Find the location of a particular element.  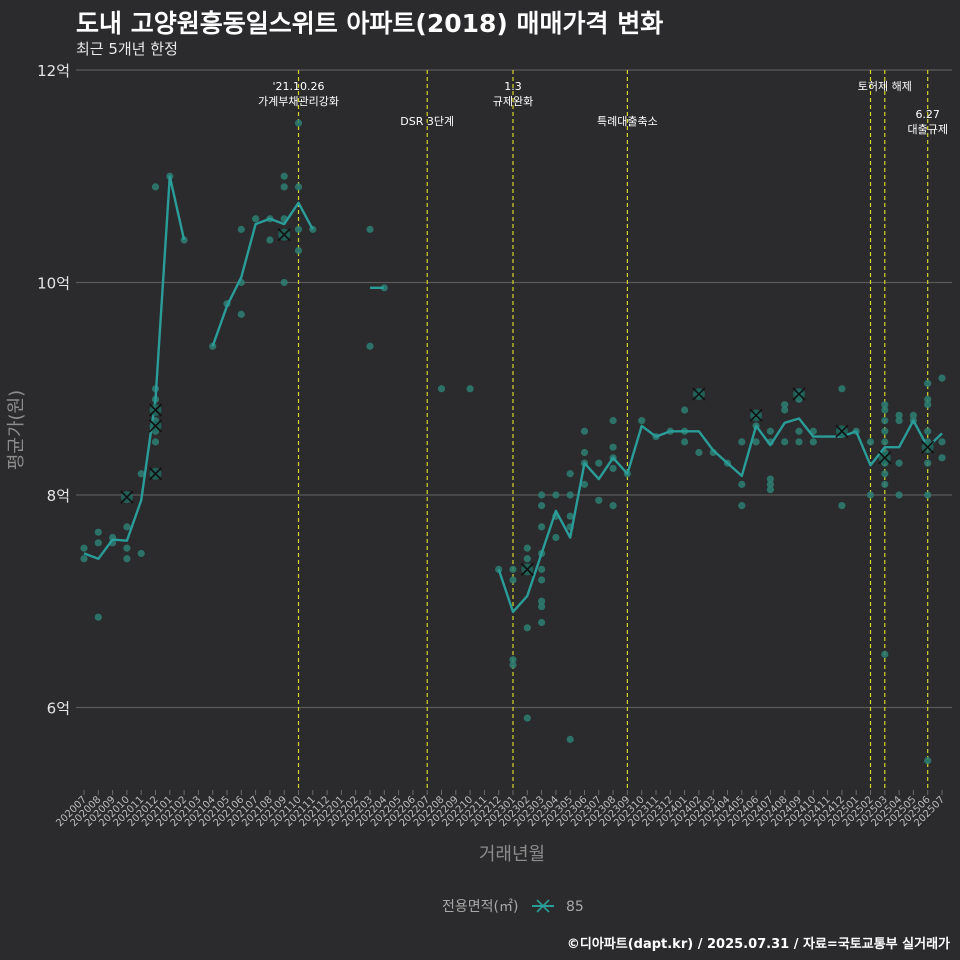

y-tick-label: 6억 is located at coordinates (58, 709).